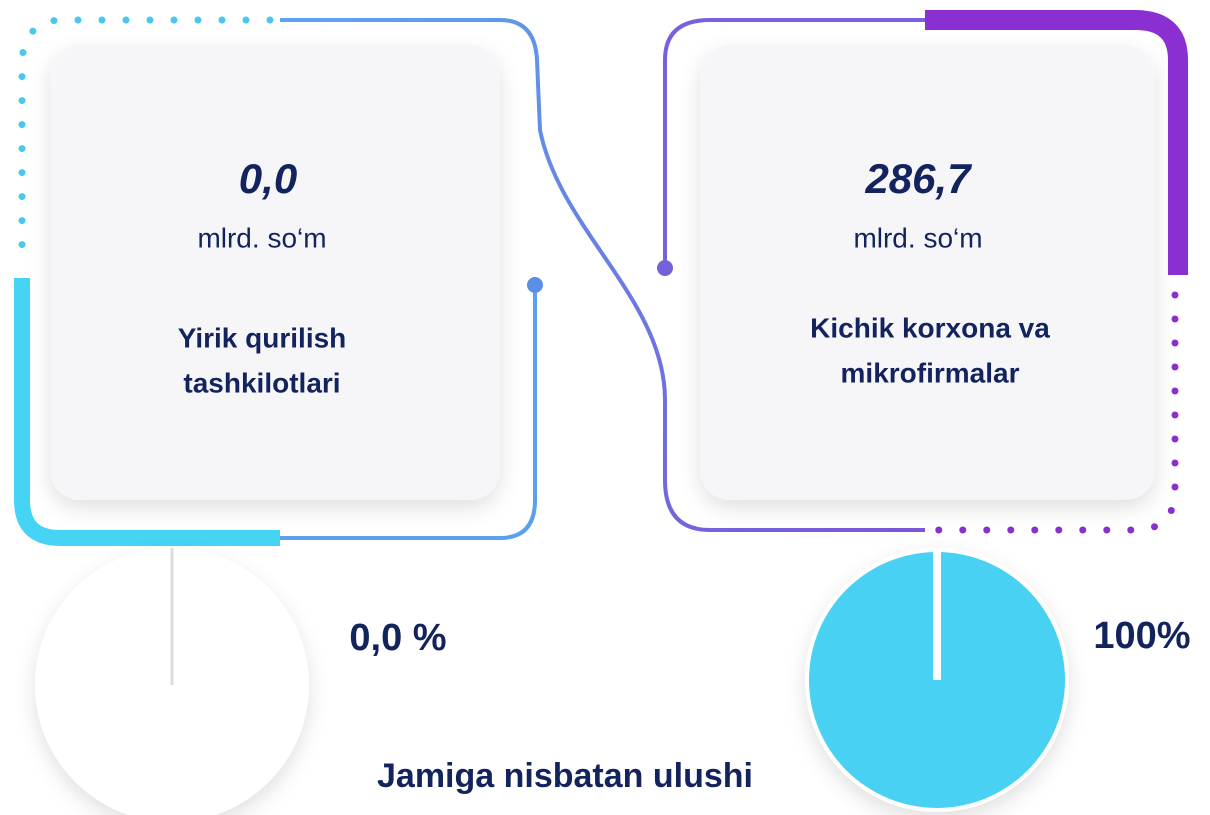 The image size is (1210, 815). What do you see at coordinates (397, 638) in the screenshot?
I see `pie-label: 0,0 %` at bounding box center [397, 638].